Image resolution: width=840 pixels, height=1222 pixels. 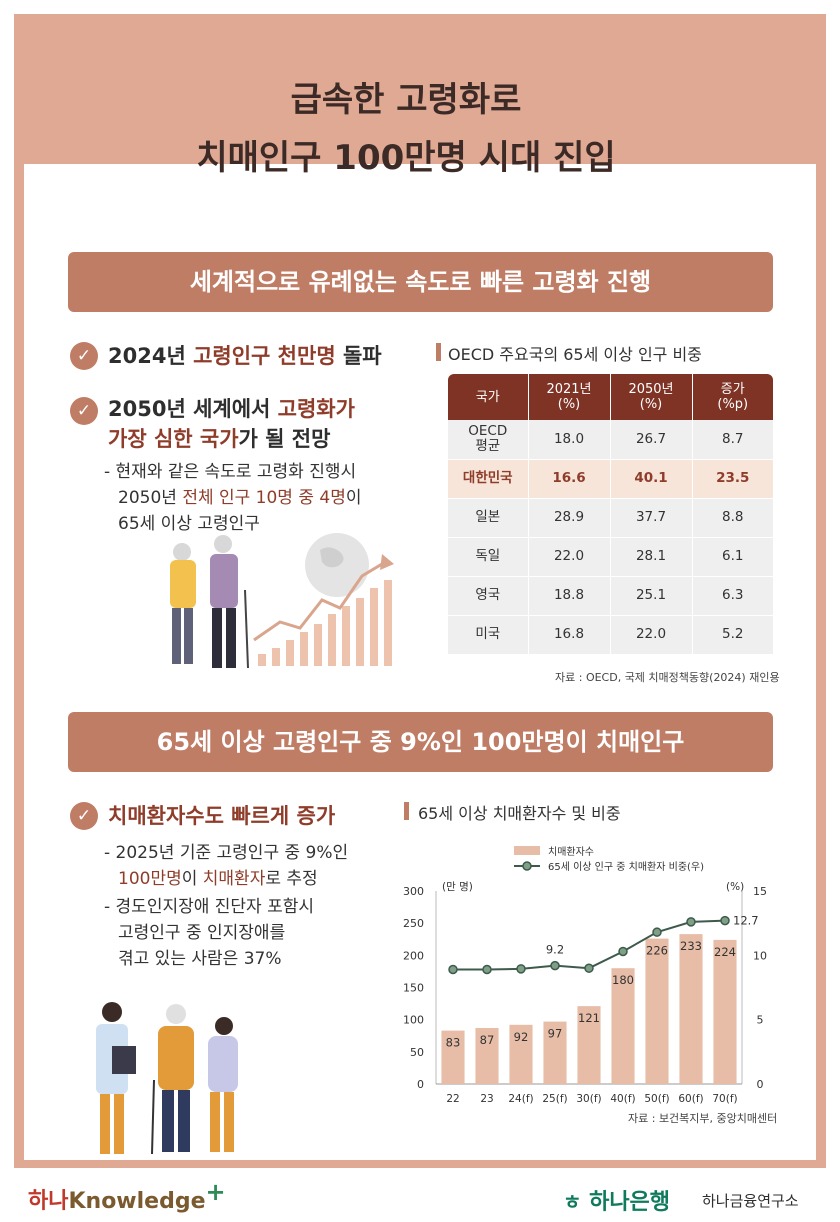 What do you see at coordinates (453, 1043) in the screenshot?
I see `bar-value-label: 83` at bounding box center [453, 1043].